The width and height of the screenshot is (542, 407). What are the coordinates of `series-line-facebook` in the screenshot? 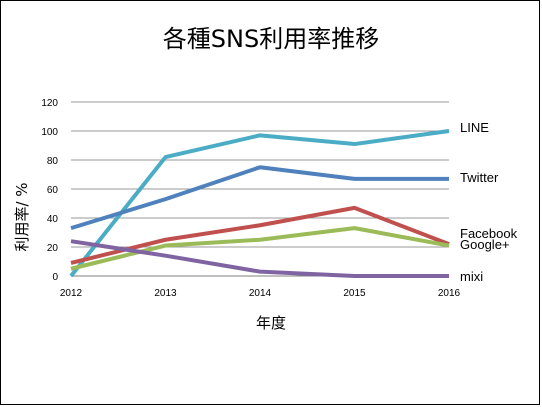 It's located at (260, 235).